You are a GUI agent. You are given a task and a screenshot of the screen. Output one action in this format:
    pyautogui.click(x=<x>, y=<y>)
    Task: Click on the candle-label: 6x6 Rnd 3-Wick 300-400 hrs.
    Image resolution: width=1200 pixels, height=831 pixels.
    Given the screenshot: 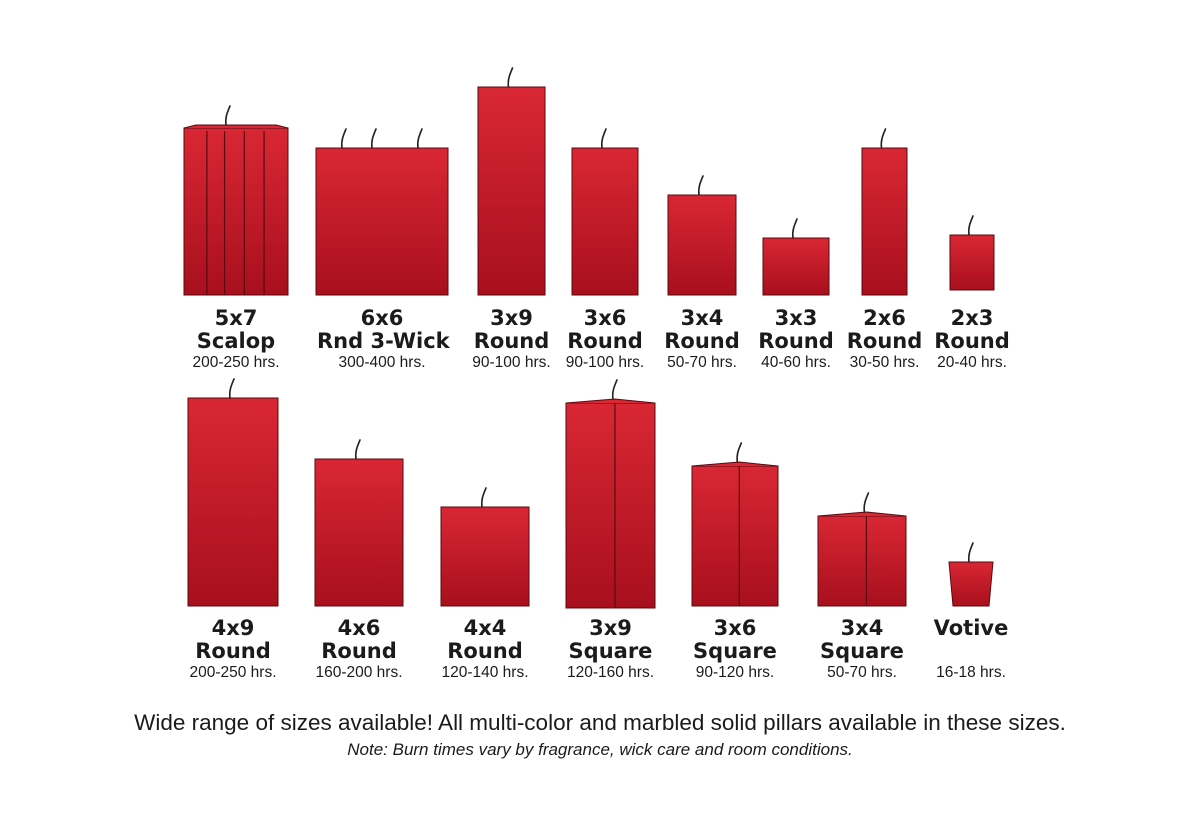 What is the action you would take?
    pyautogui.click(x=383, y=339)
    